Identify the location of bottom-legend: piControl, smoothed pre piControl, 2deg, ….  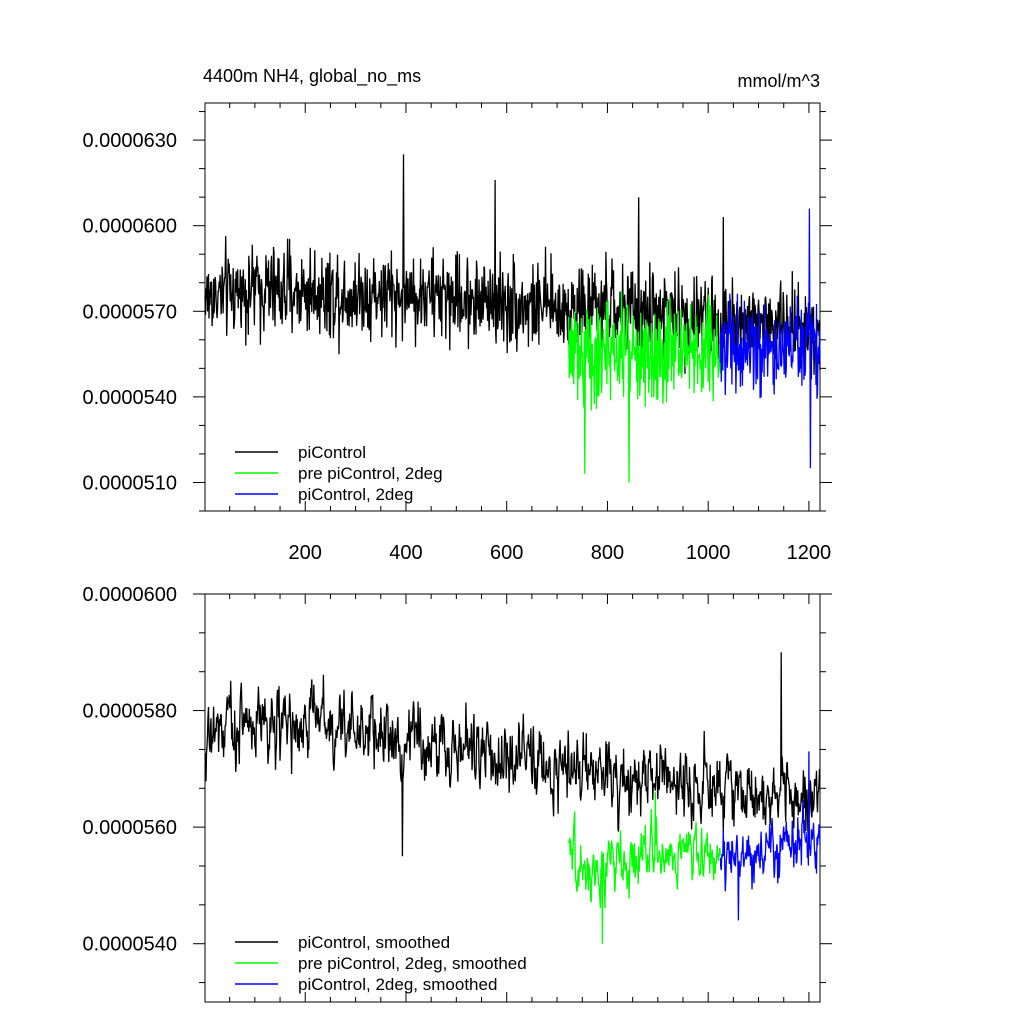
(381, 963).